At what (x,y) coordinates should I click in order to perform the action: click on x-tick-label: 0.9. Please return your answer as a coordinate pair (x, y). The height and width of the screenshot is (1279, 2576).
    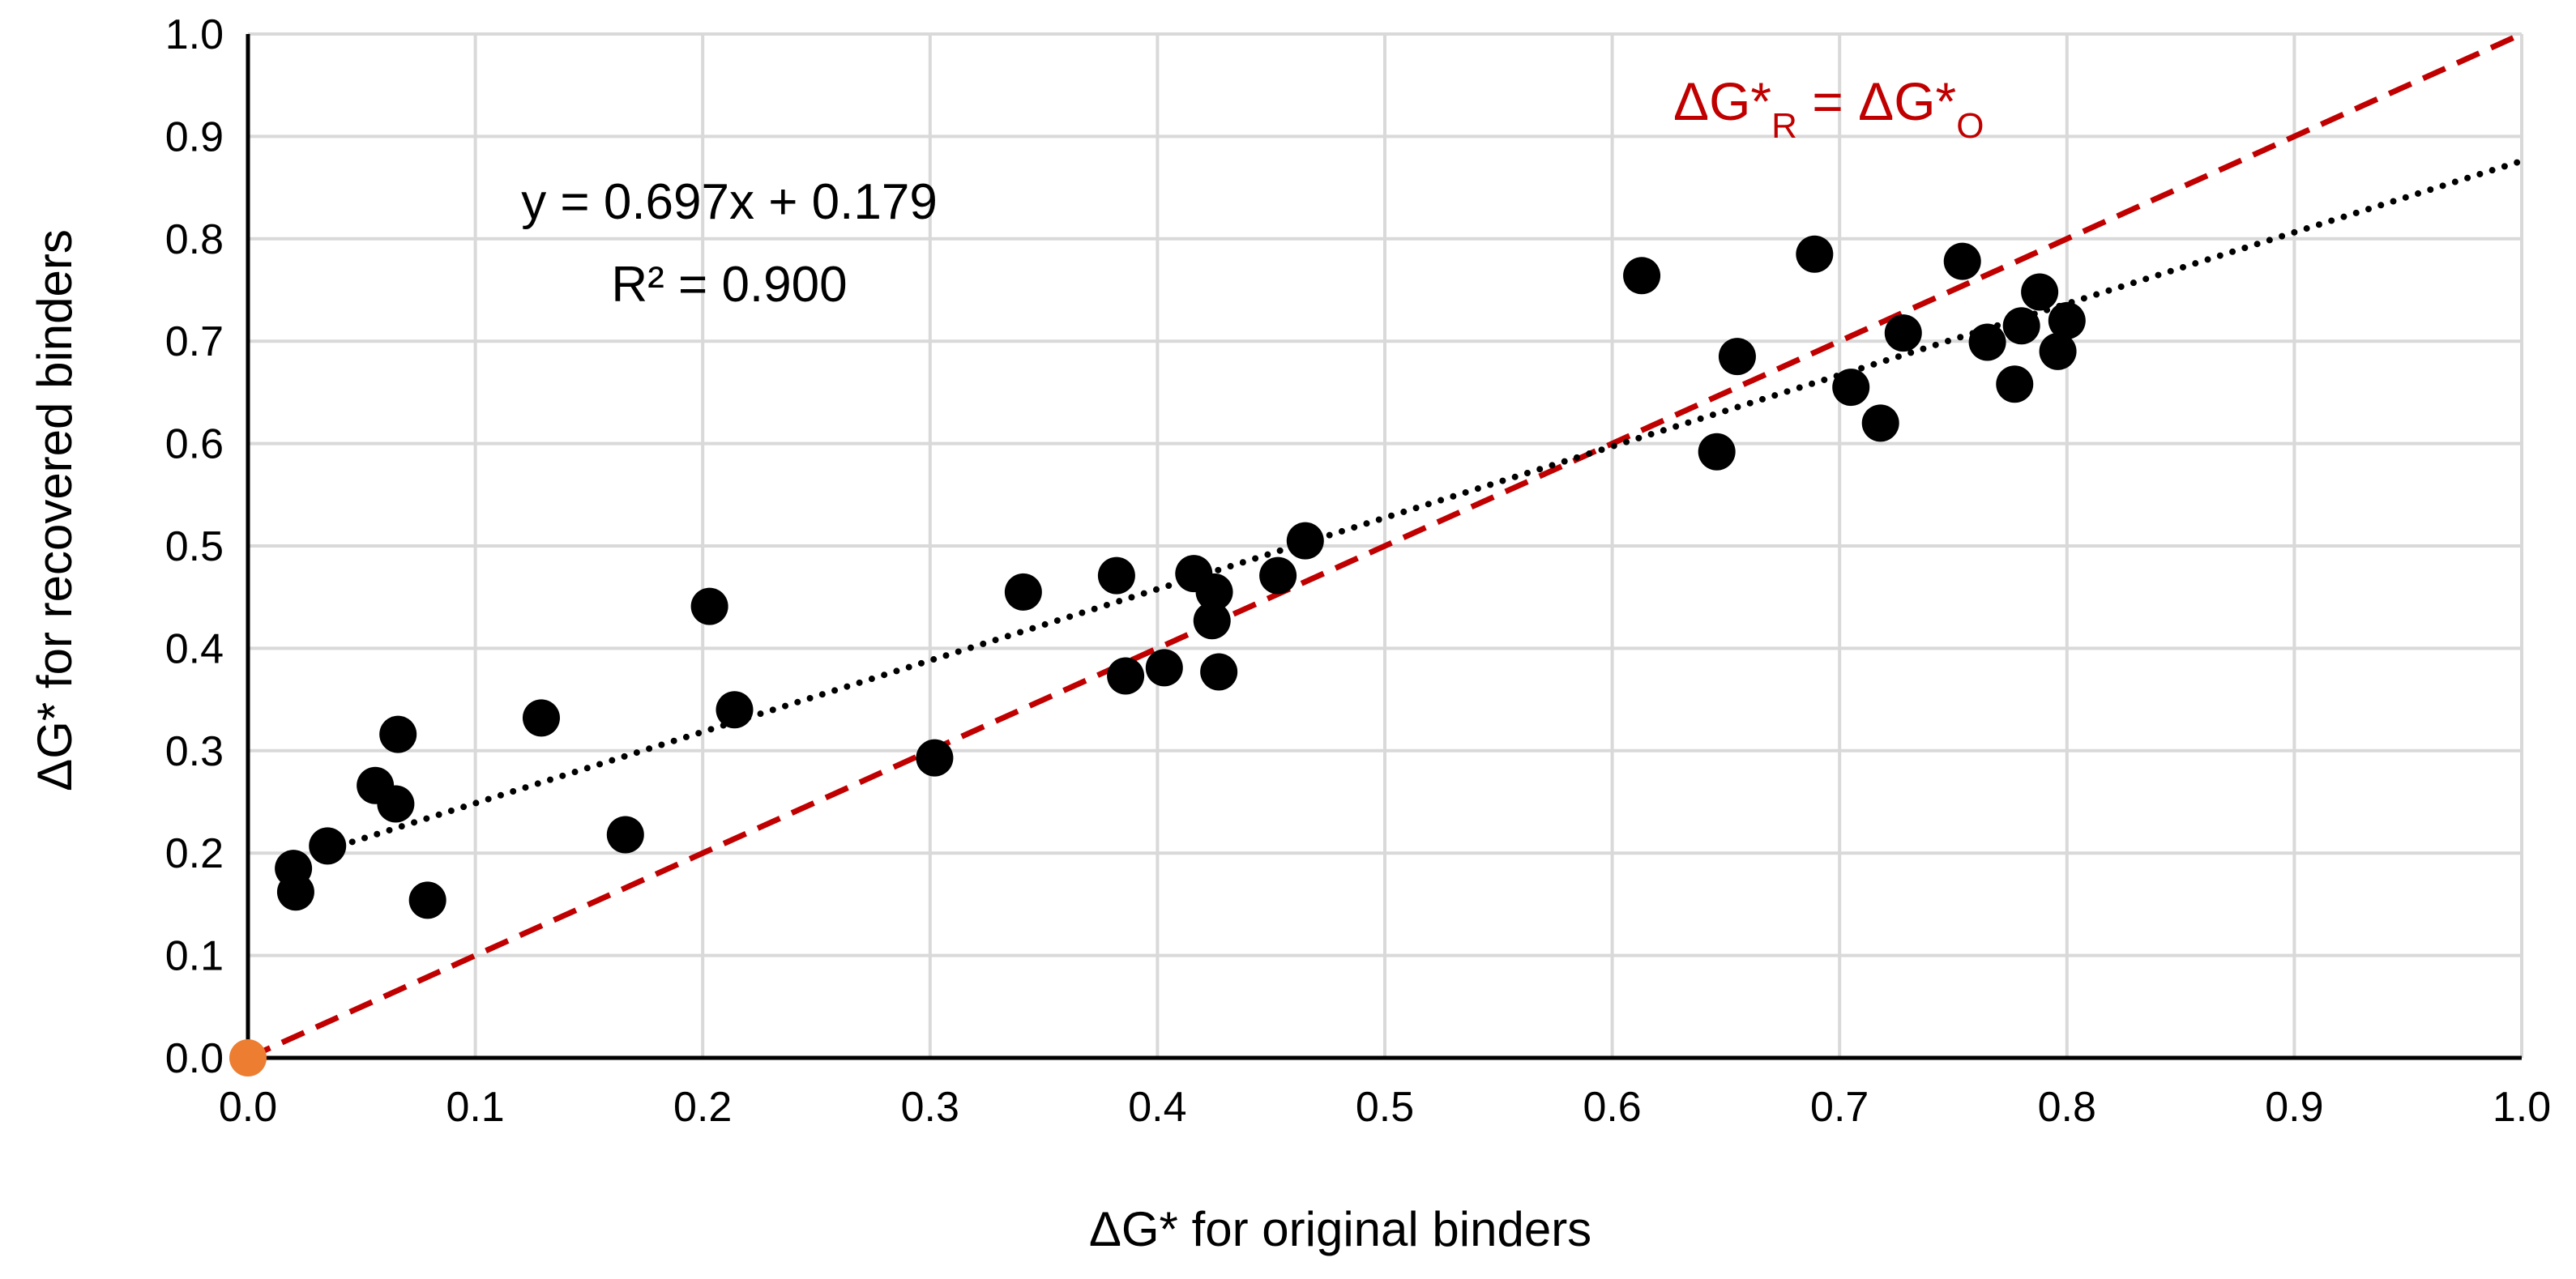
    Looking at the image, I should click on (2294, 1107).